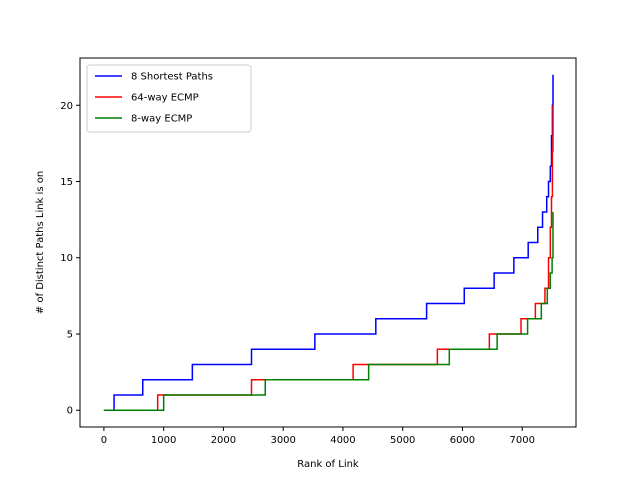 This screenshot has width=640, height=480. Describe the element at coordinates (70, 334) in the screenshot. I see `y-tick-label: 5` at that location.